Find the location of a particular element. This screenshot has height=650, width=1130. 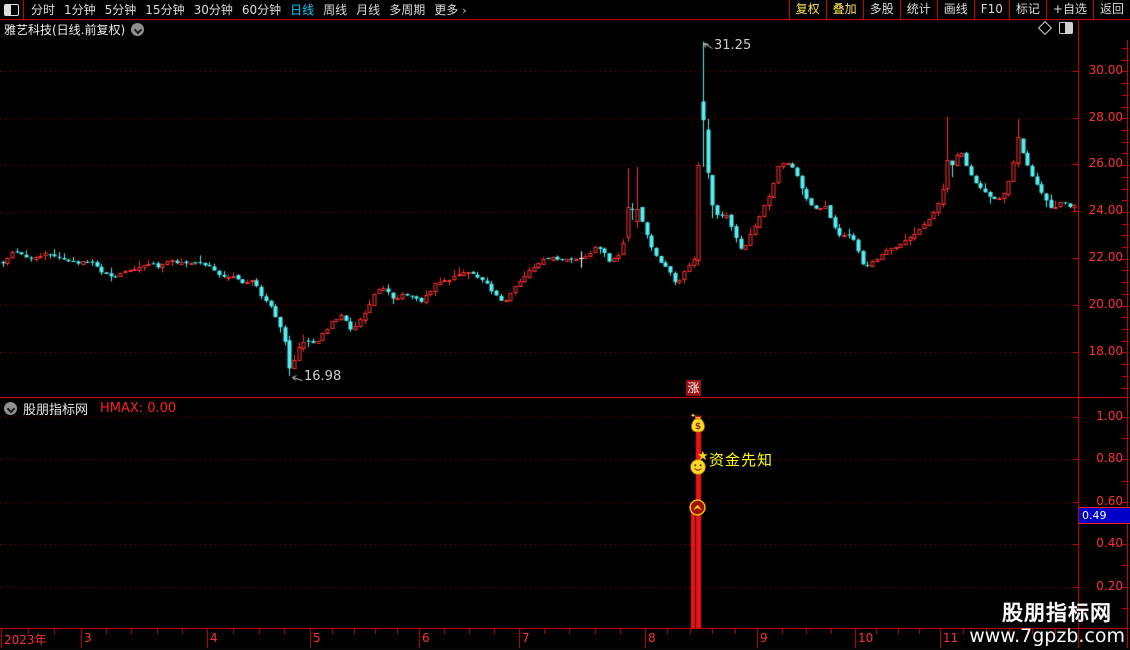

layout-toggle-button is located at coordinates (12, 9).